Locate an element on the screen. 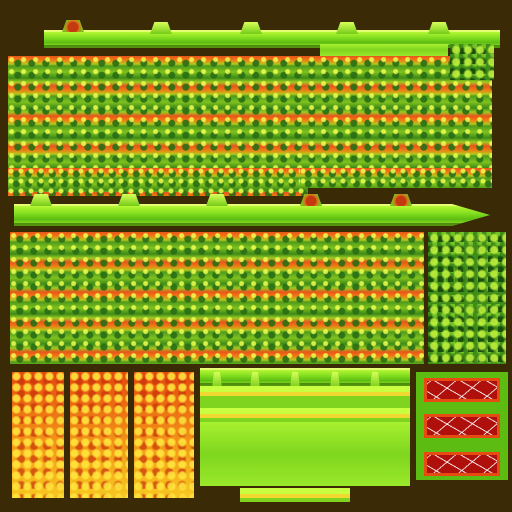 The height and width of the screenshot is (512, 512). hedge-right is located at coordinates (467, 298).